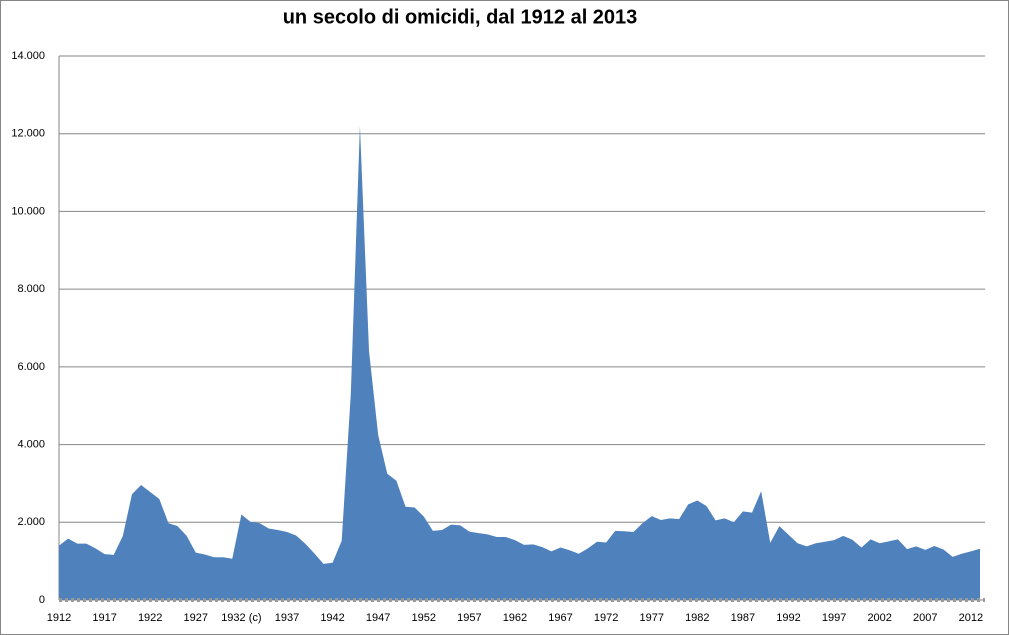 The image size is (1009, 635). What do you see at coordinates (31, 289) in the screenshot?
I see `y-tick-label: 8.000` at bounding box center [31, 289].